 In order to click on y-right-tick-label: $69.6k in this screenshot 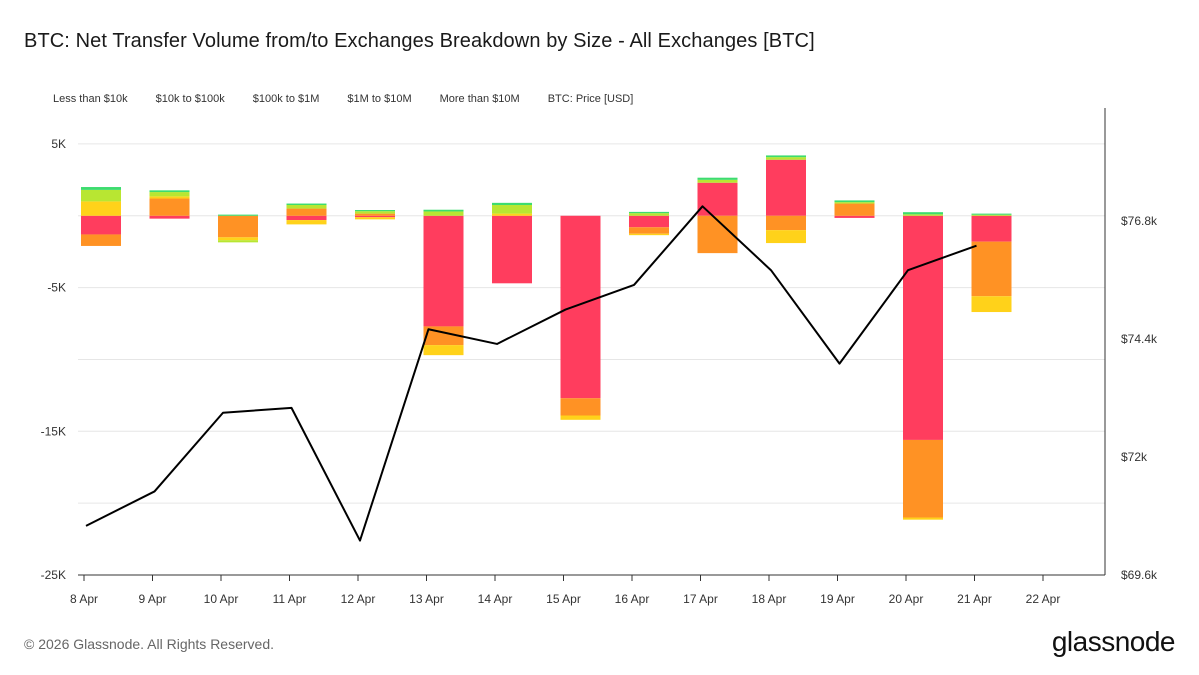, I will do `click(1139, 575)`.